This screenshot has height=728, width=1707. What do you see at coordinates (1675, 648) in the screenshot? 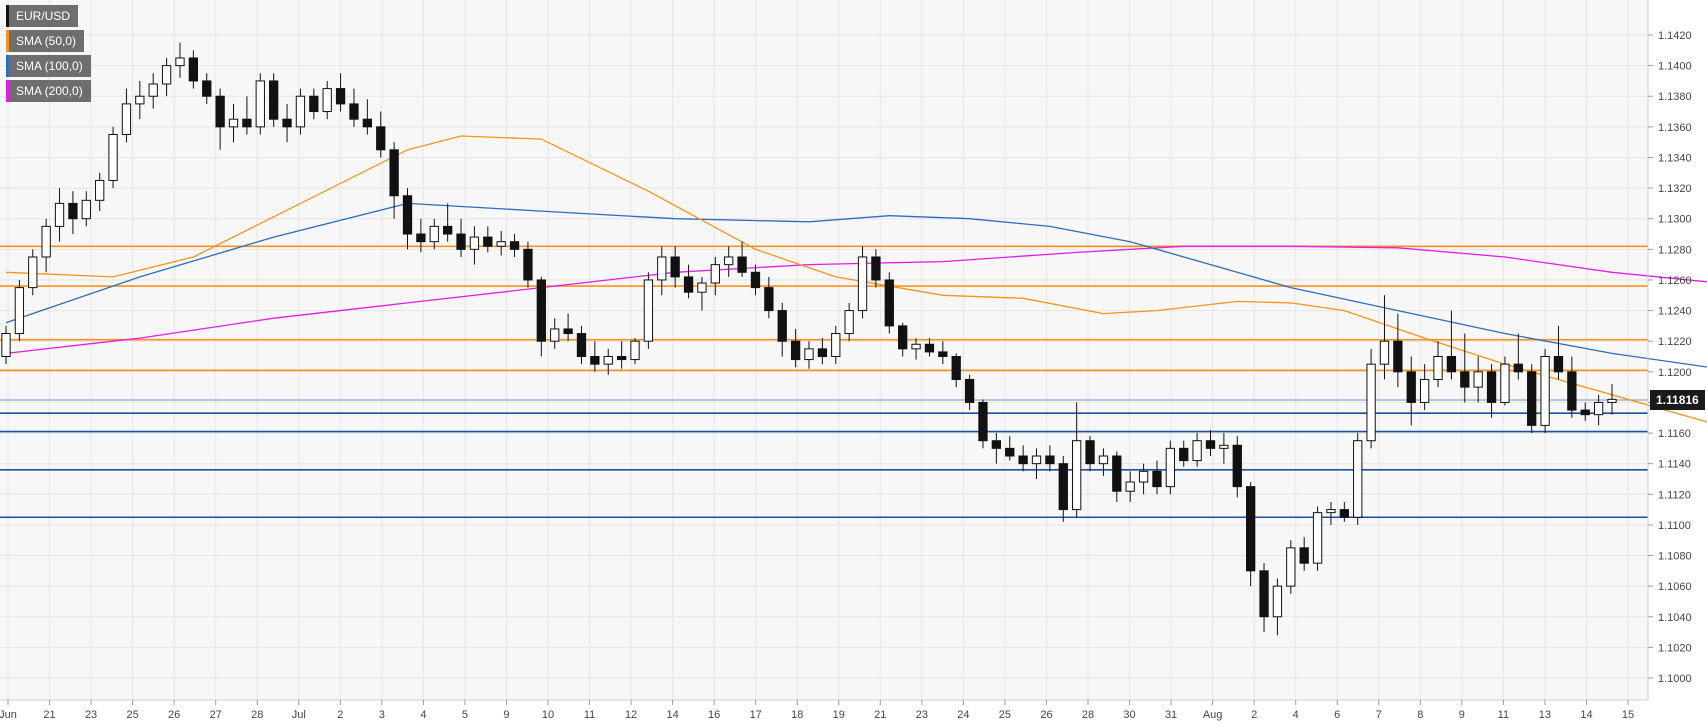
I see `y-tick-label: 1.1020` at bounding box center [1675, 648].